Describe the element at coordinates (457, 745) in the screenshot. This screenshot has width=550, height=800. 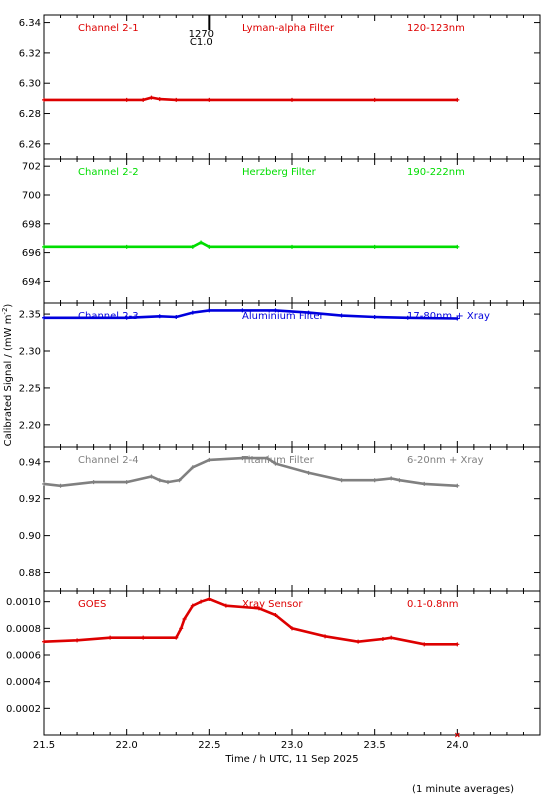
I see `x-tick-label: 24.0` at that location.